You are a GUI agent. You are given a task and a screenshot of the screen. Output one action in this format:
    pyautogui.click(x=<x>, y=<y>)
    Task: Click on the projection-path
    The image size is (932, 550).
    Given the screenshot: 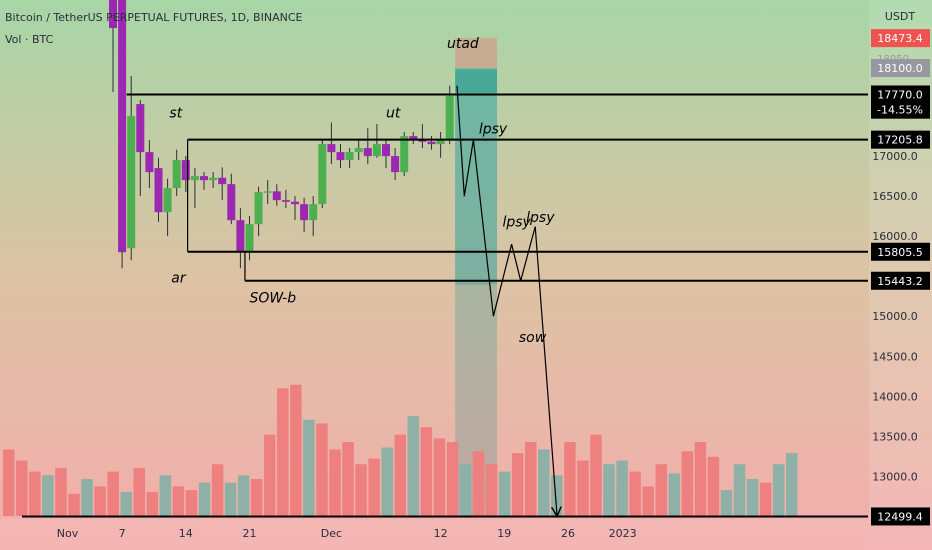 What is the action you would take?
    pyautogui.click(x=506, y=301)
    